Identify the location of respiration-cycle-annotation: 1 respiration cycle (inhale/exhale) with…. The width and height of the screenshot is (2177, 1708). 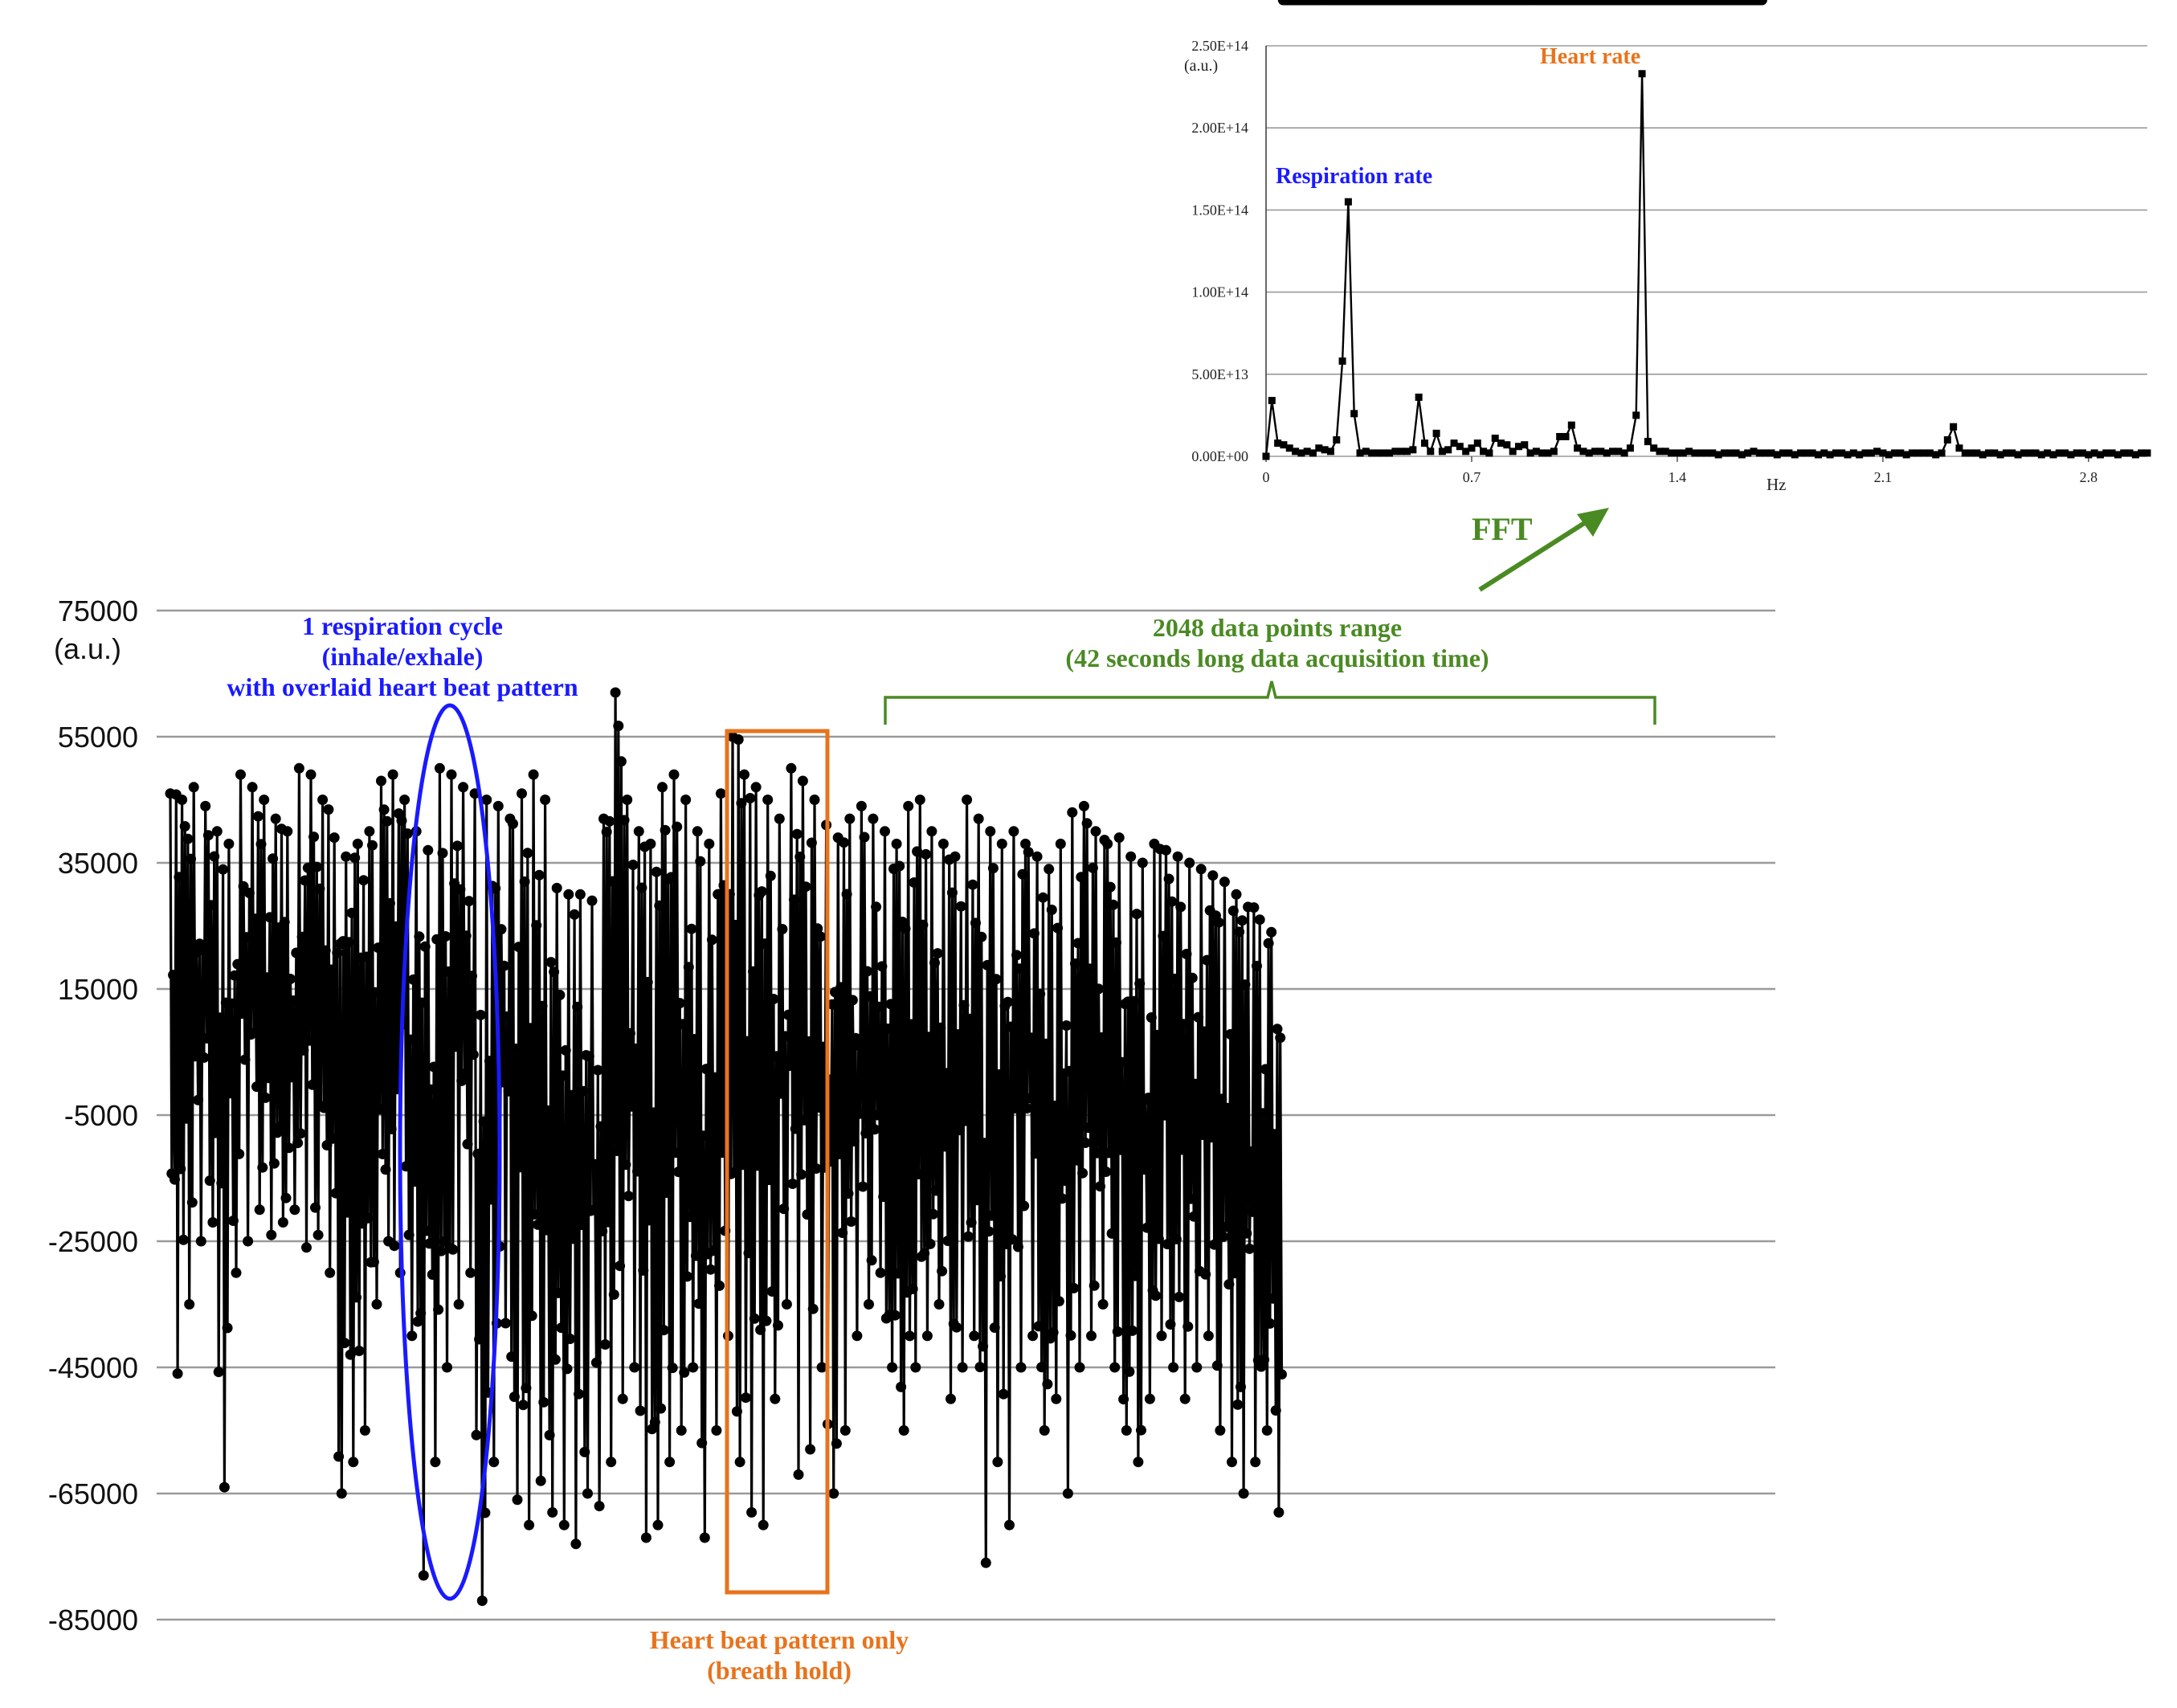
(402, 656).